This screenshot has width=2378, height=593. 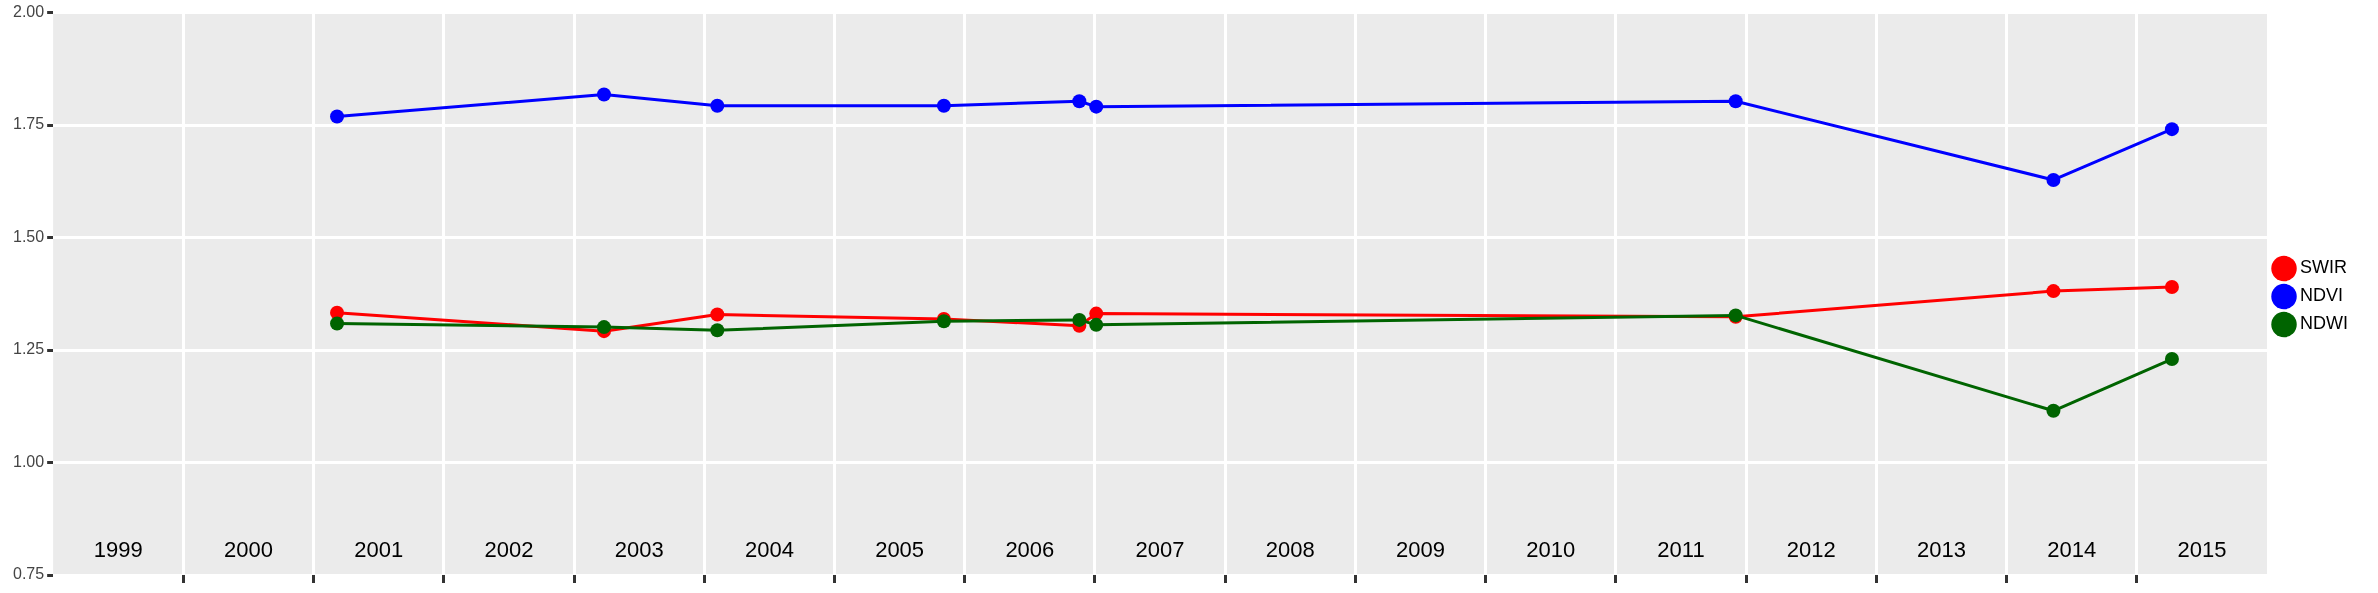 What do you see at coordinates (2072, 550) in the screenshot?
I see `x-tick-label: 2014` at bounding box center [2072, 550].